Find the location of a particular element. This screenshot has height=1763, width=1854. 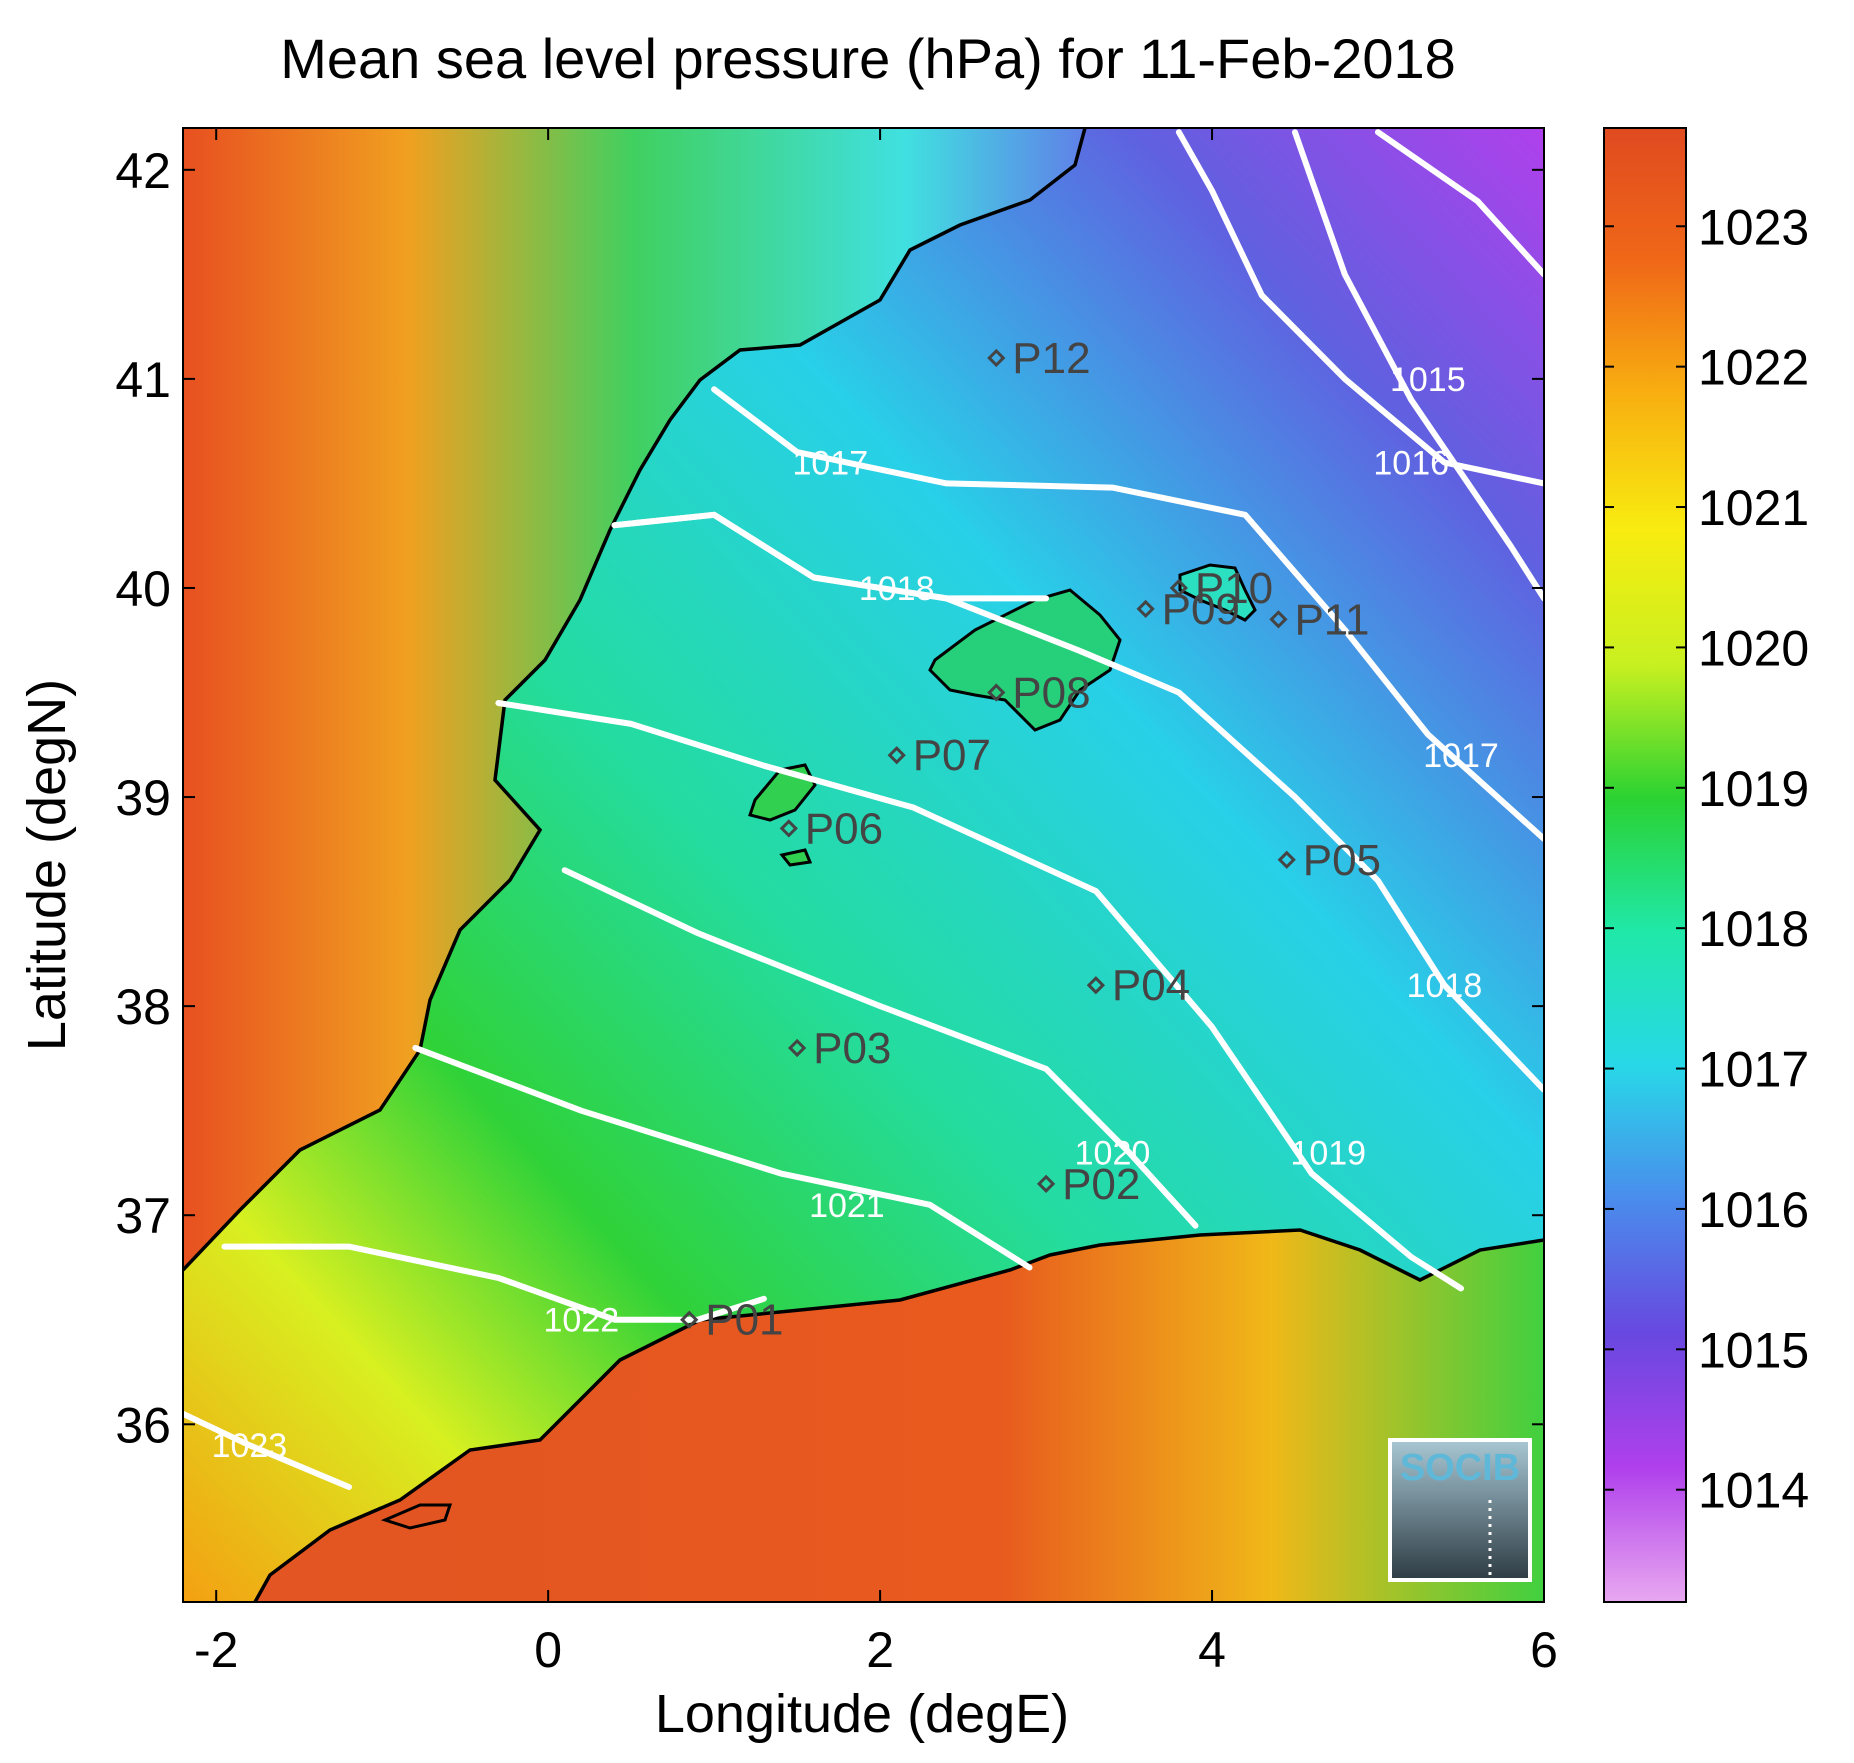

station-label: P09 is located at coordinates (1201, 609).